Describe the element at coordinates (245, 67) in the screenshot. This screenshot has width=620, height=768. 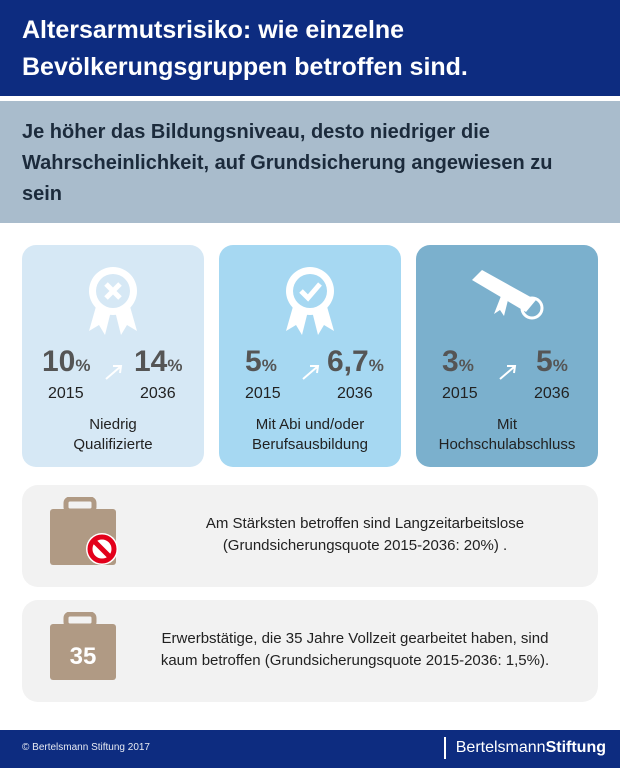
I see `title-line-2: Bevölkerungsgruppen betroffen sind.` at that location.